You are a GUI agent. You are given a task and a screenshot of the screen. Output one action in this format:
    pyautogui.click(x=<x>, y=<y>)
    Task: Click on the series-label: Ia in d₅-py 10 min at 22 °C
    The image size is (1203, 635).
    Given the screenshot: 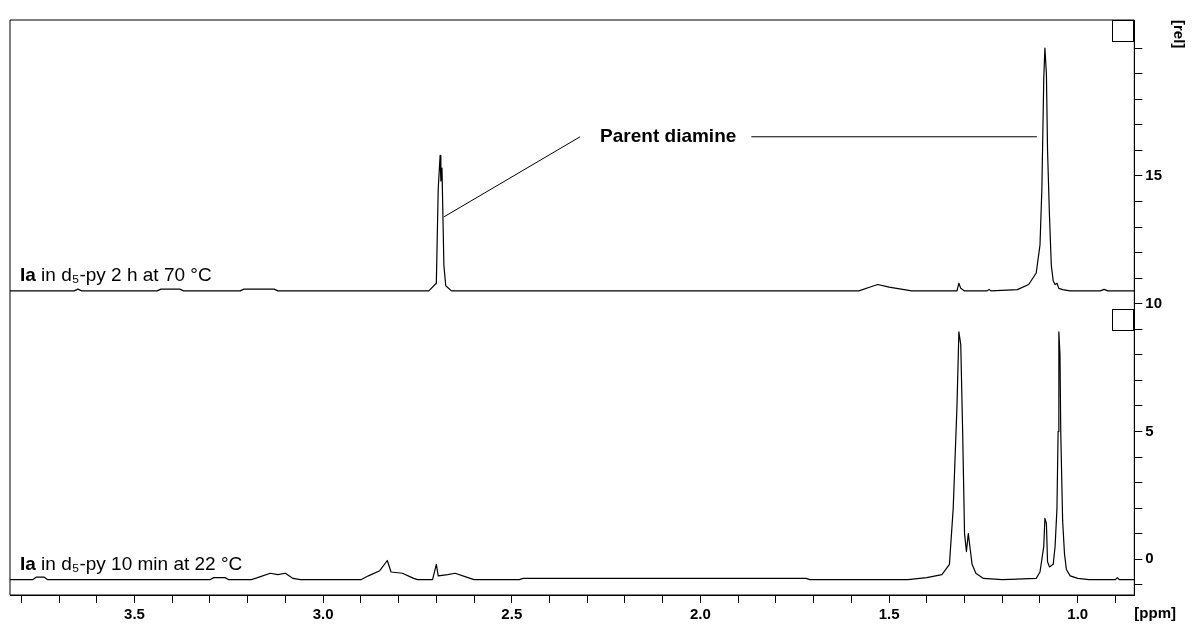 What is the action you would take?
    pyautogui.click(x=131, y=563)
    